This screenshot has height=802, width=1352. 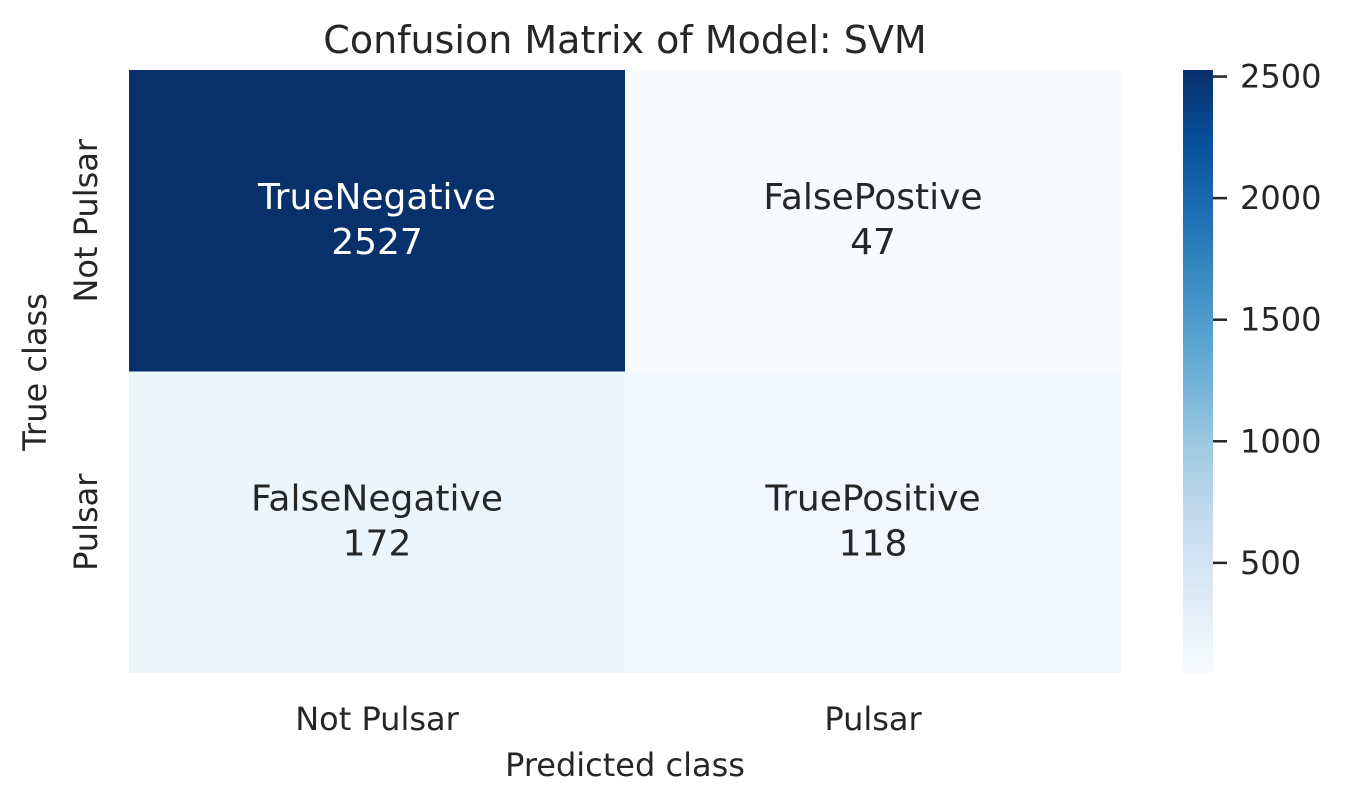 What do you see at coordinates (377, 242) in the screenshot?
I see `cell-value-label: 2527` at bounding box center [377, 242].